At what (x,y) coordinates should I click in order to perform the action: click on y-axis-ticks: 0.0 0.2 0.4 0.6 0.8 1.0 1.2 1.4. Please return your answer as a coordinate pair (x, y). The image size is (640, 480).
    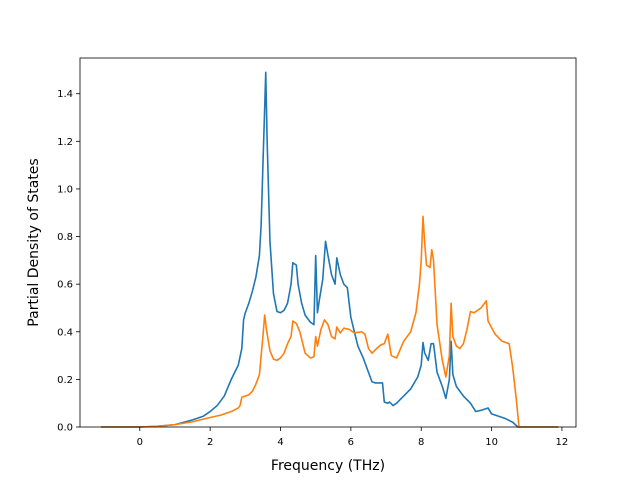
    Looking at the image, I should click on (68, 261).